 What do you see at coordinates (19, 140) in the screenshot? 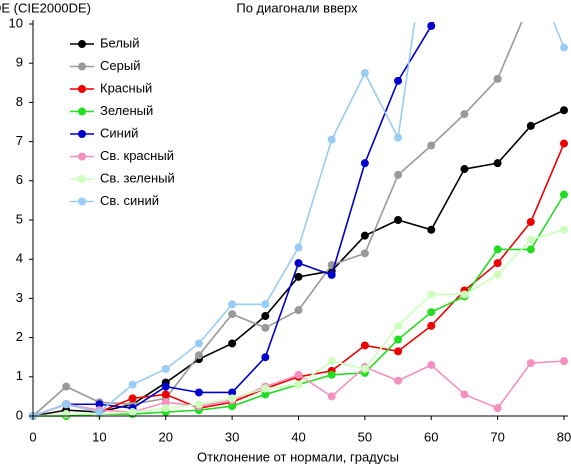
I see `y-tick-label: 7` at bounding box center [19, 140].